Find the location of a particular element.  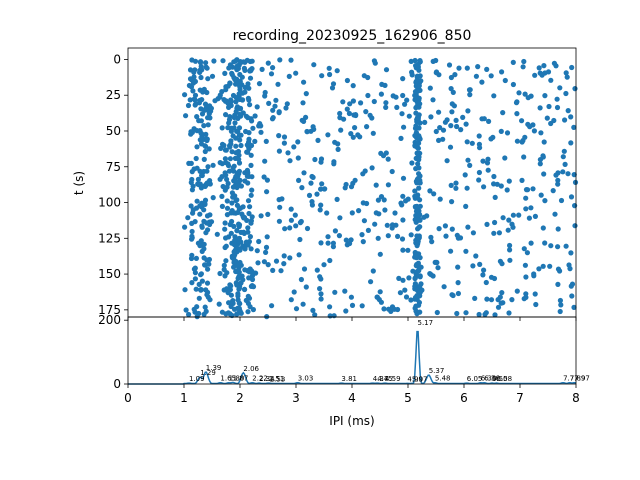

histogram-x-tick-label: 4 is located at coordinates (352, 398).